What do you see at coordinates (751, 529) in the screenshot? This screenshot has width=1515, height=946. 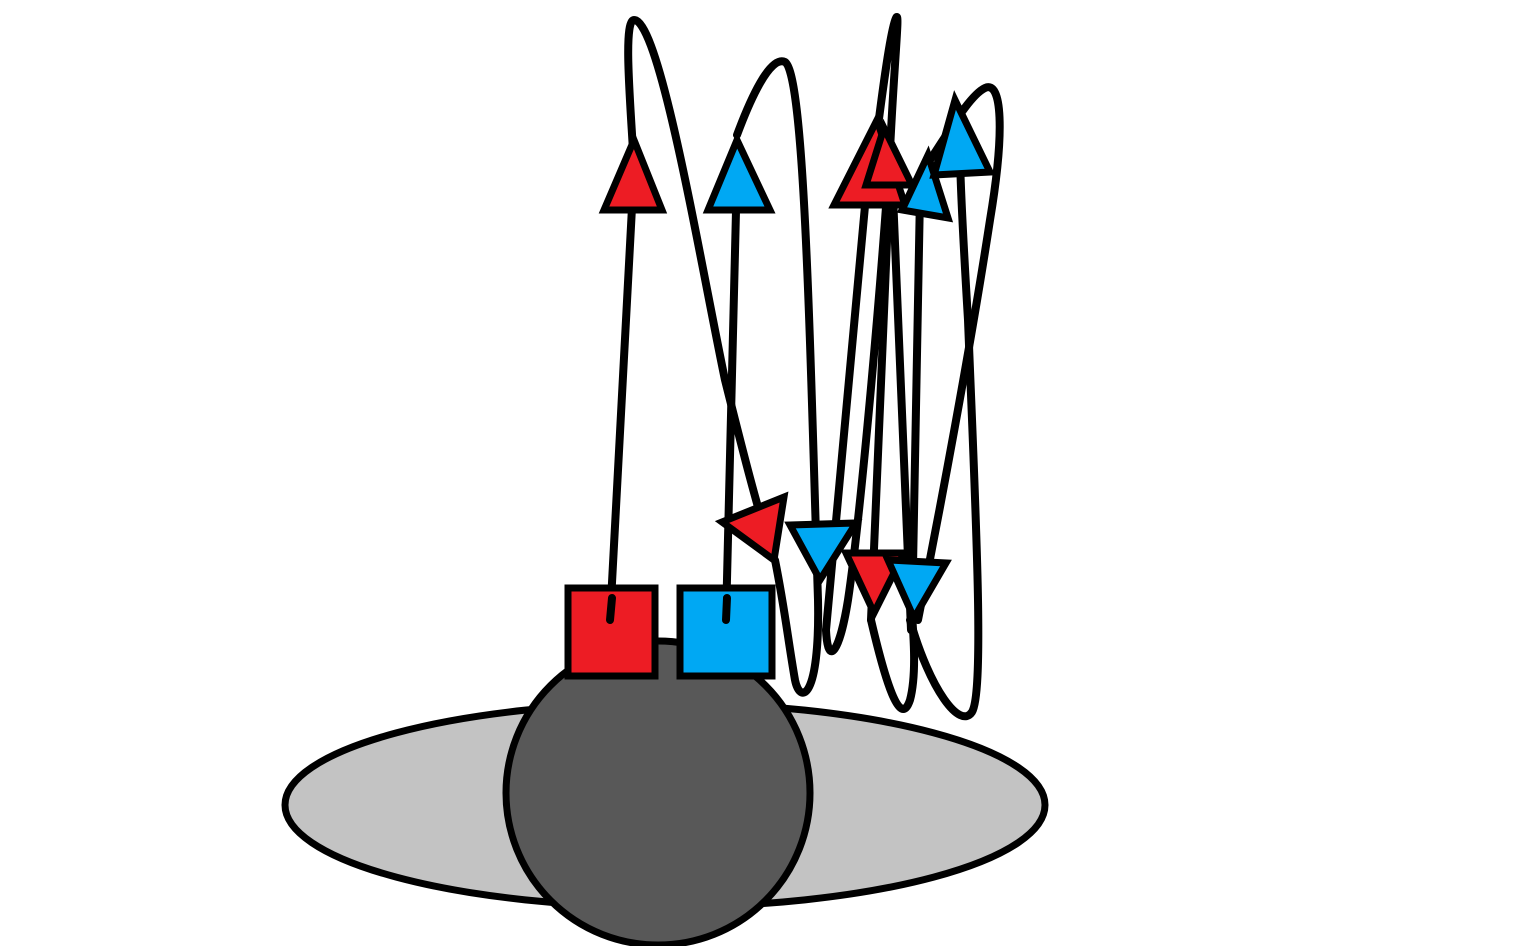 I see `red-arrowhead-left` at bounding box center [751, 529].